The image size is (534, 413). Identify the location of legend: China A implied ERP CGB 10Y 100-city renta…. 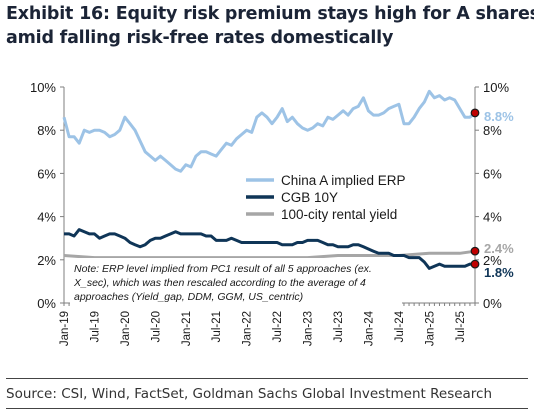
(326, 197).